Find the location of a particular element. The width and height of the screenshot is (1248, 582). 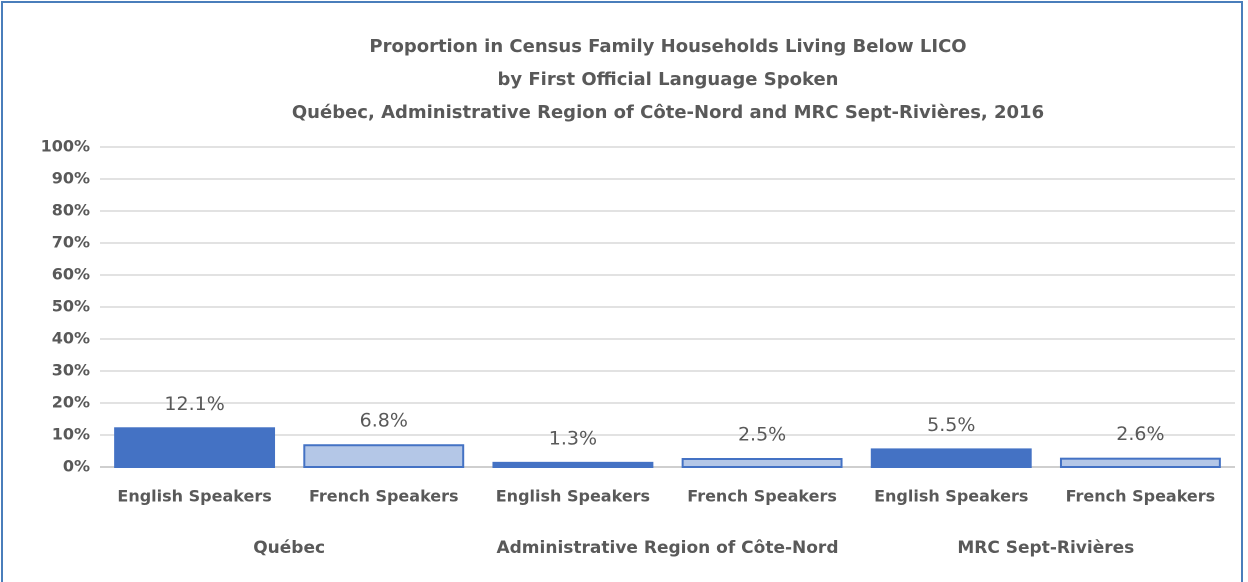

y-tick-label: 20% is located at coordinates (71, 402).